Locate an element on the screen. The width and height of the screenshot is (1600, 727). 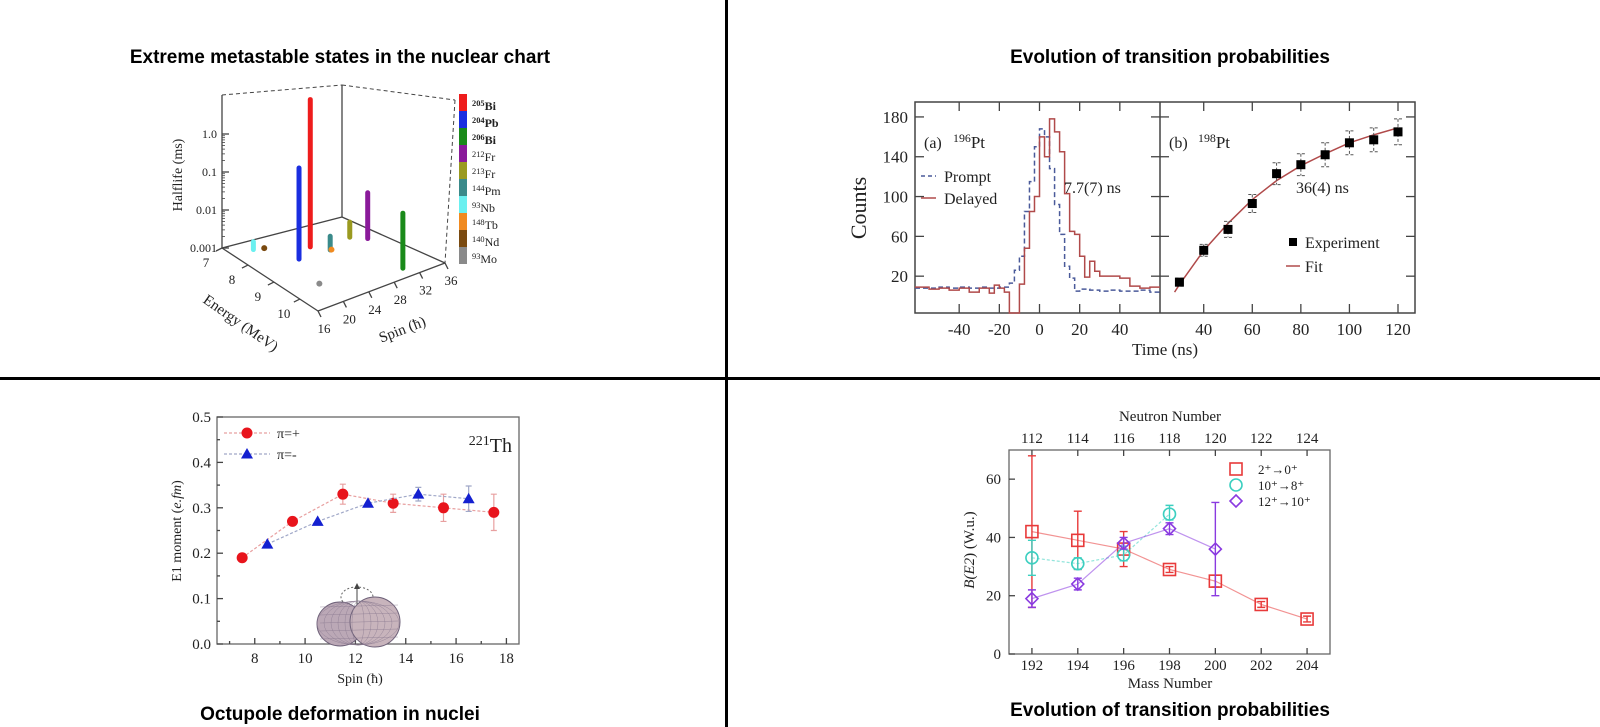
isotope-mass: 204 is located at coordinates (478, 120).